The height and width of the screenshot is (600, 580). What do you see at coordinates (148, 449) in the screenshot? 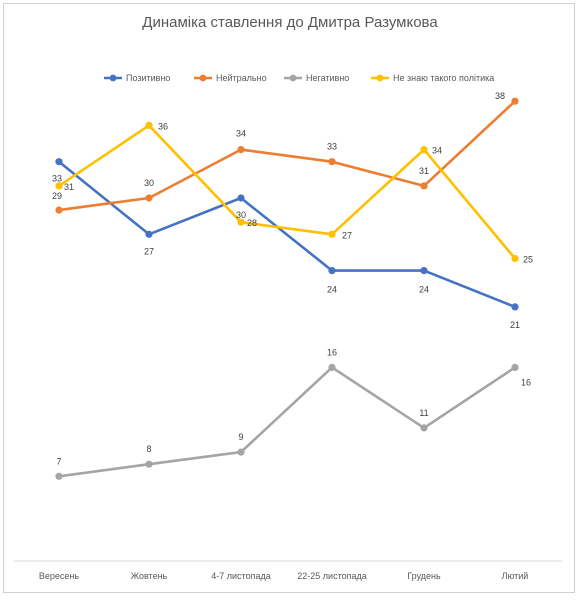
I see `data-label: 8` at bounding box center [148, 449].